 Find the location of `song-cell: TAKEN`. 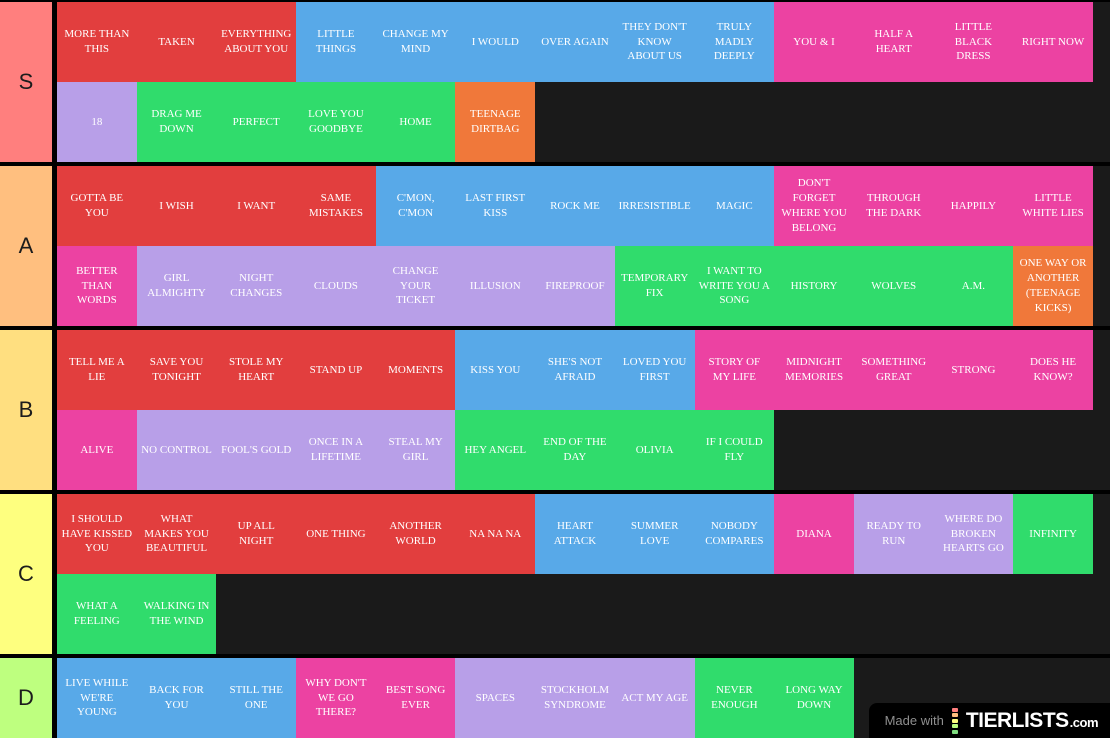

song-cell: TAKEN is located at coordinates (176, 42).